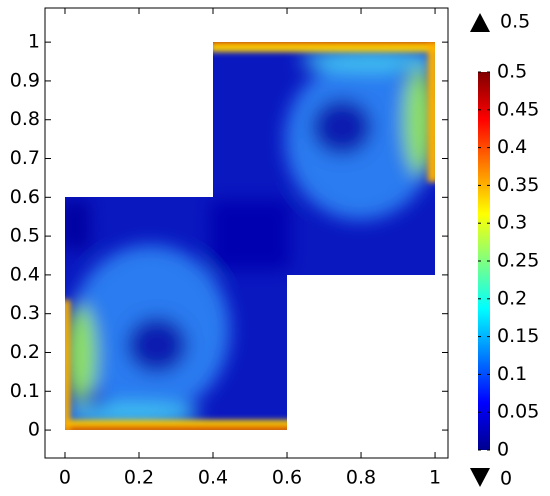  Describe the element at coordinates (25, 197) in the screenshot. I see `y-tick-label: 0.6` at that location.